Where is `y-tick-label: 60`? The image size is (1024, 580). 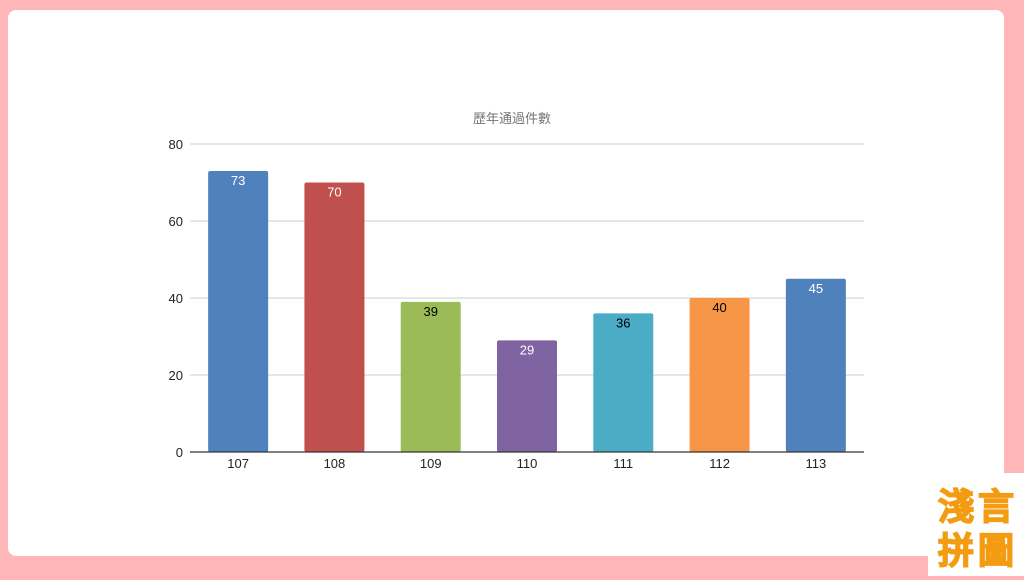
y-tick-label: 60 is located at coordinates (176, 221).